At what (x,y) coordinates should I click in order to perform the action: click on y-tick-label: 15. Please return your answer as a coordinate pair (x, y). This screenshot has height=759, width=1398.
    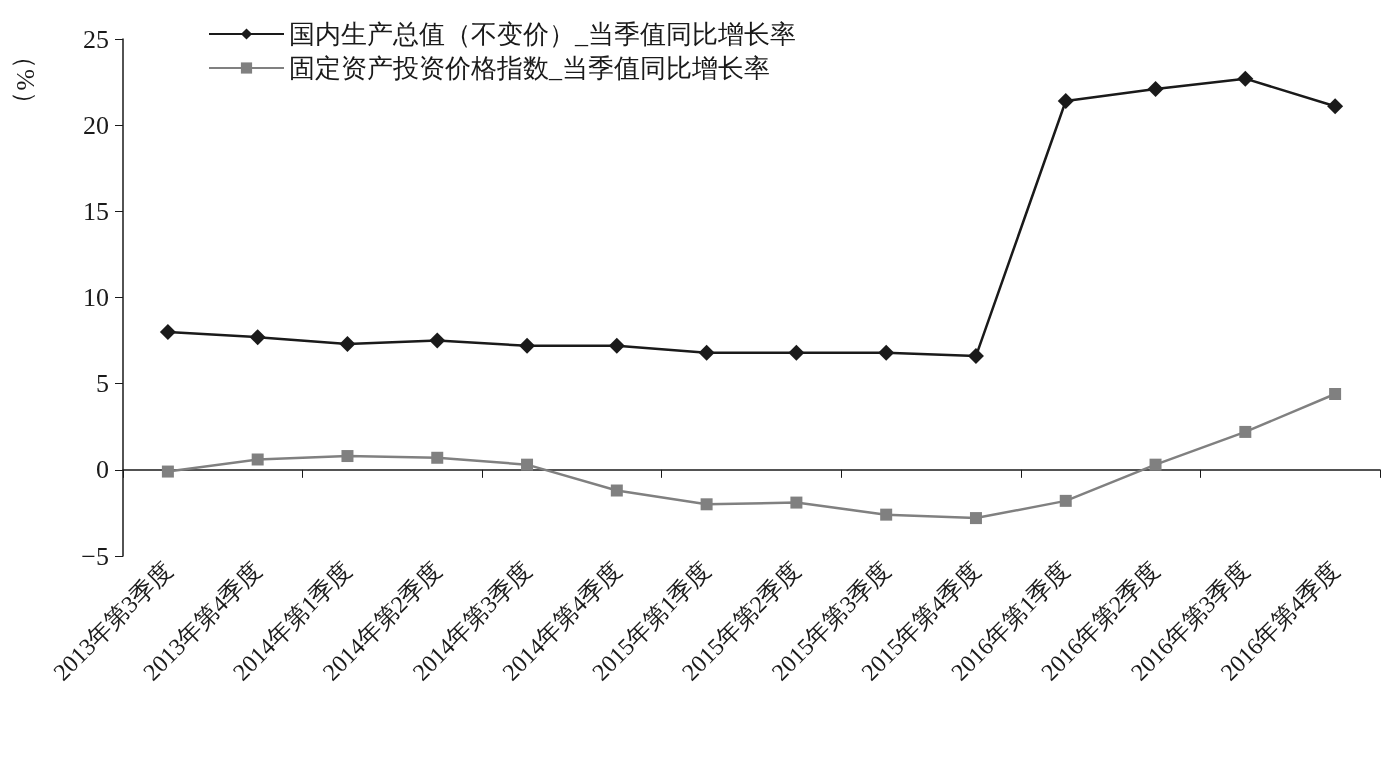
    Looking at the image, I should click on (96, 211).